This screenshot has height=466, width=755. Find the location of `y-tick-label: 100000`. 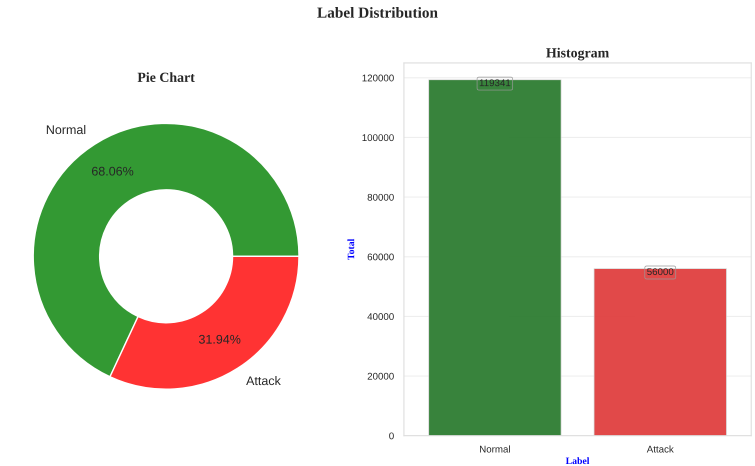

y-tick-label: 100000 is located at coordinates (378, 138).